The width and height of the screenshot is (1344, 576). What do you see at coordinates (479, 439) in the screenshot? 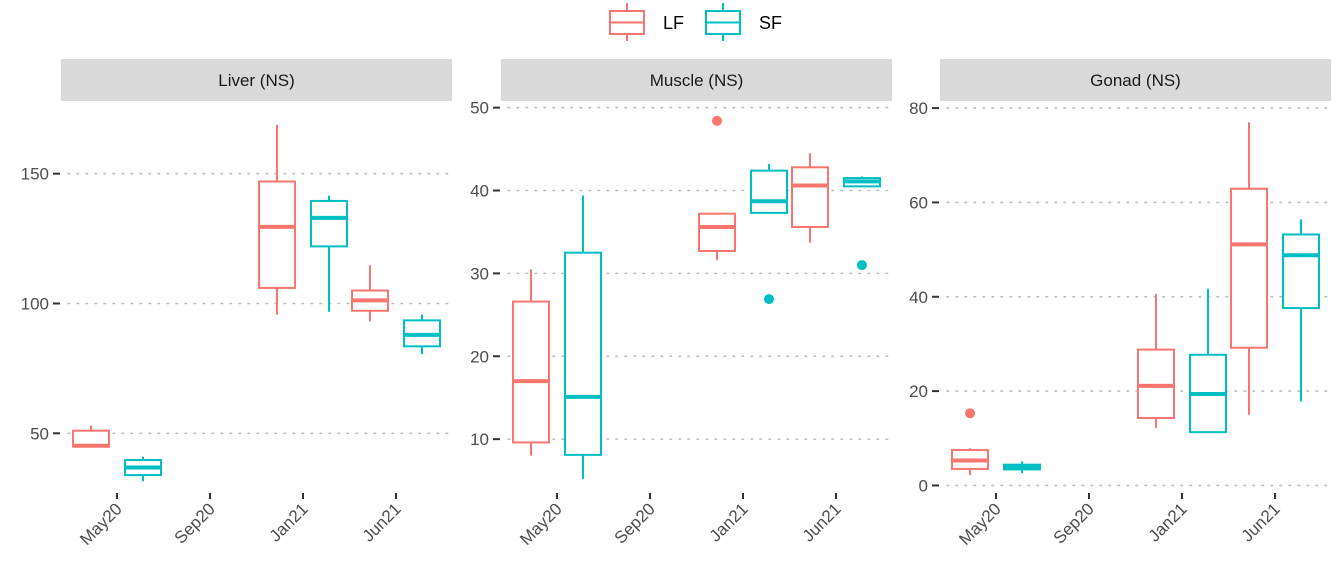
I see `y-tick-label: 10` at bounding box center [479, 439].